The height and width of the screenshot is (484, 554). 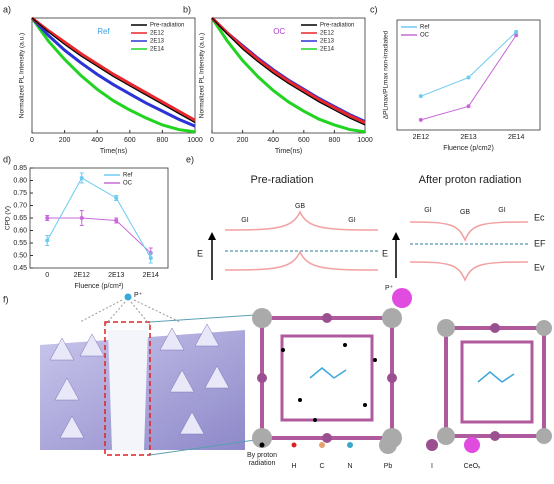 What do you see at coordinates (327, 378) in the screenshot?
I see `unit-cell` at bounding box center [327, 378].